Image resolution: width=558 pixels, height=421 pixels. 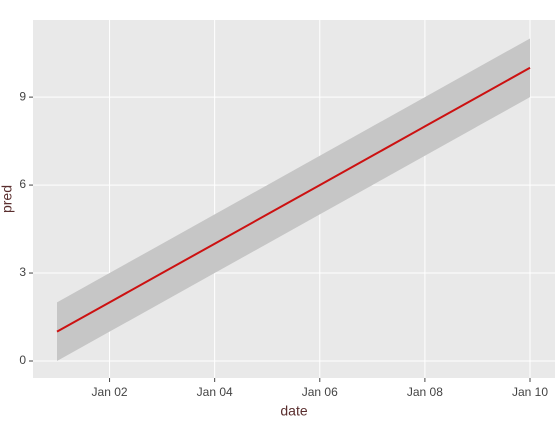 What do you see at coordinates (215, 392) in the screenshot?
I see `x-tick-label: Jan 04` at bounding box center [215, 392].